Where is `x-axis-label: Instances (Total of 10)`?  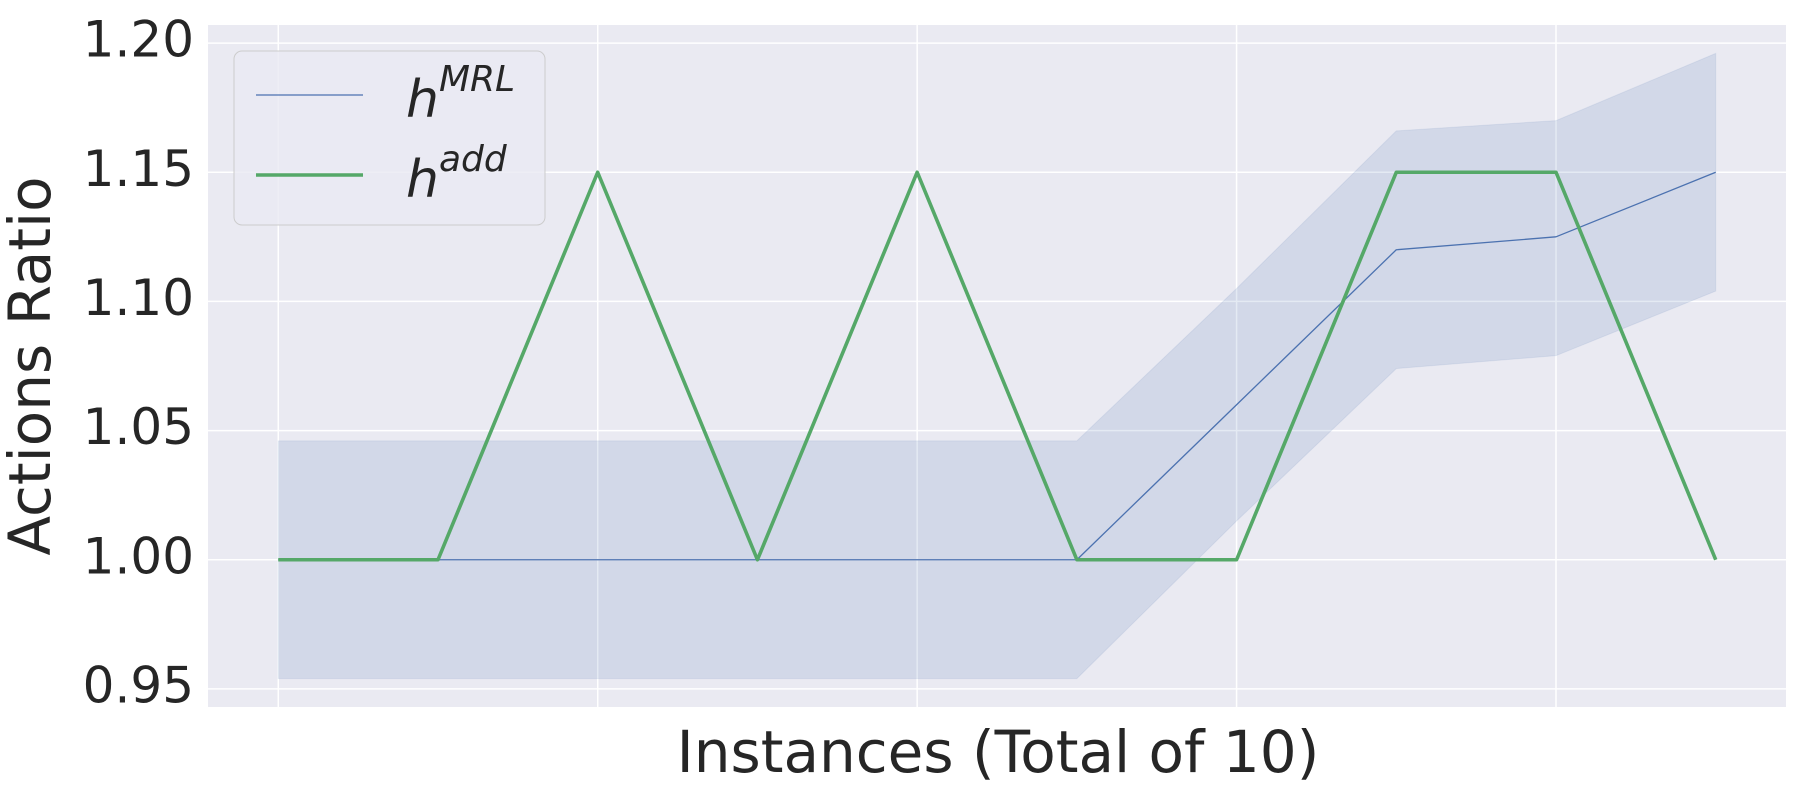 x-axis-label: Instances (Total of 10) is located at coordinates (998, 752).